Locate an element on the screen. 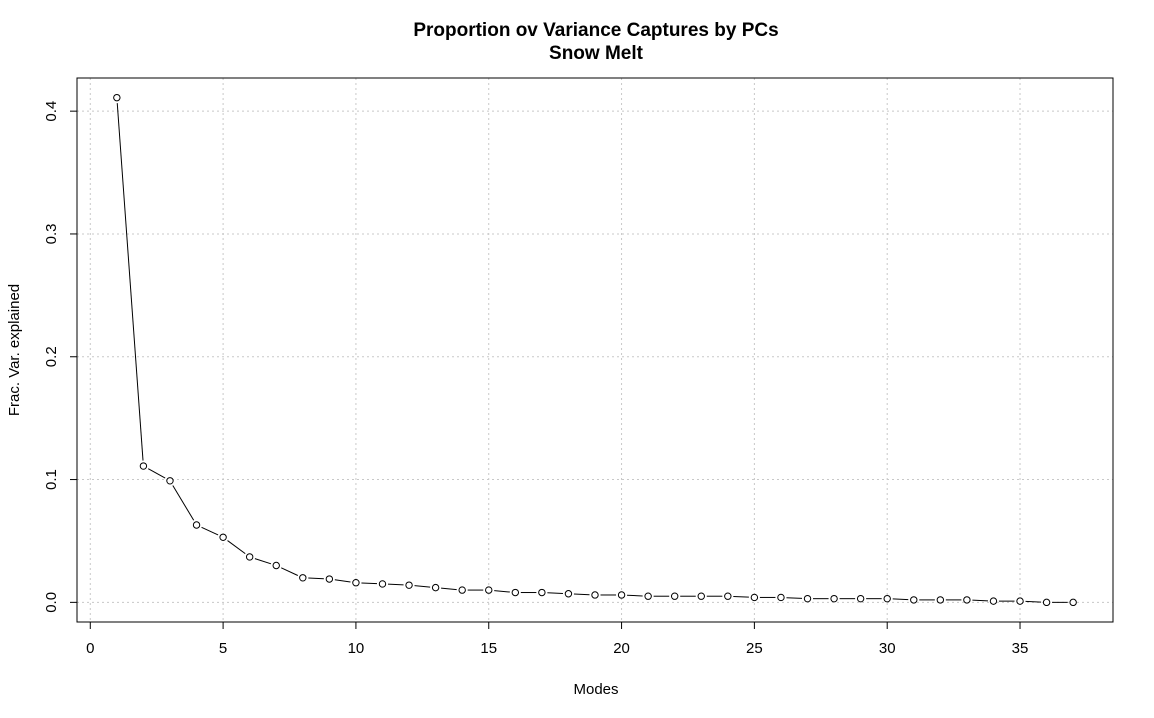  x-axis-label: Modes is located at coordinates (595, 689).